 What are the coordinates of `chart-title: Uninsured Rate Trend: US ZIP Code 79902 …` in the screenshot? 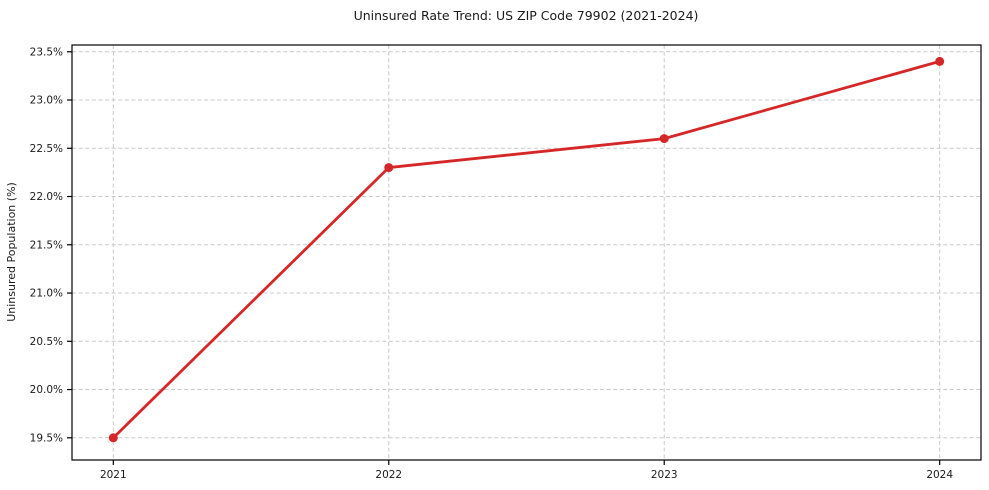 It's located at (526, 15).